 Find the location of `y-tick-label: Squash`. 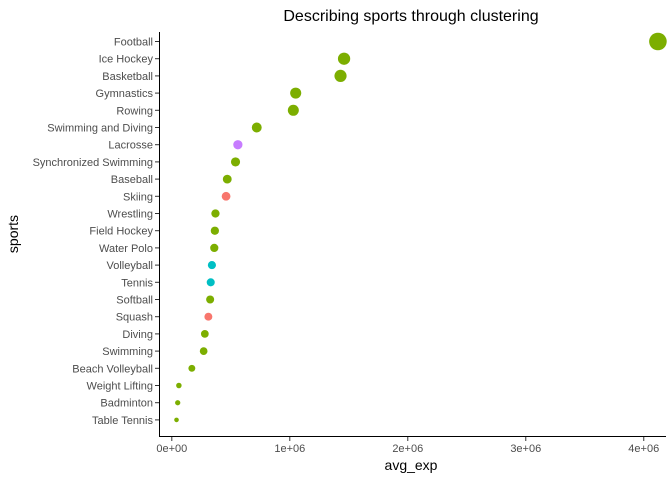

y-tick-label: Squash is located at coordinates (134, 318).